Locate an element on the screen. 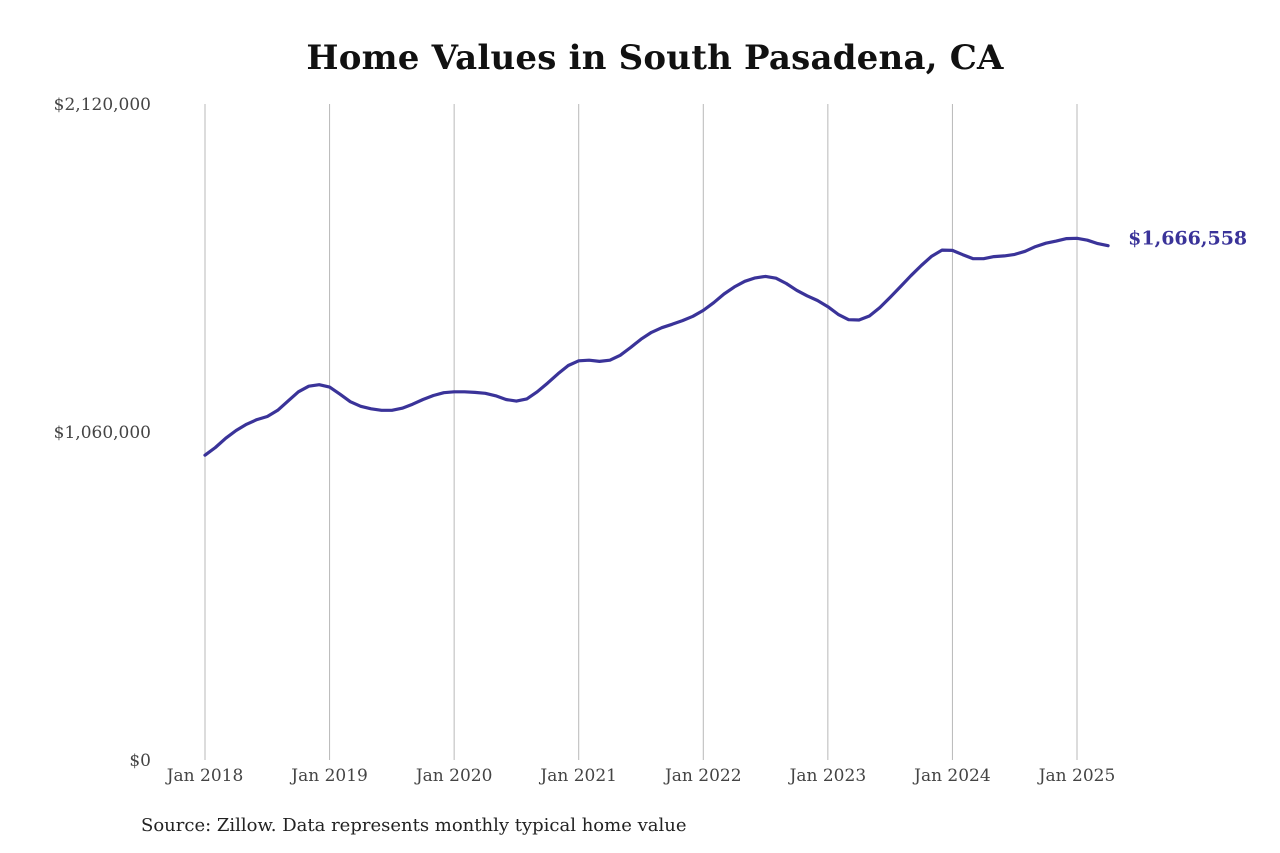  y-tick-label: $2,120,000 is located at coordinates (102, 105).